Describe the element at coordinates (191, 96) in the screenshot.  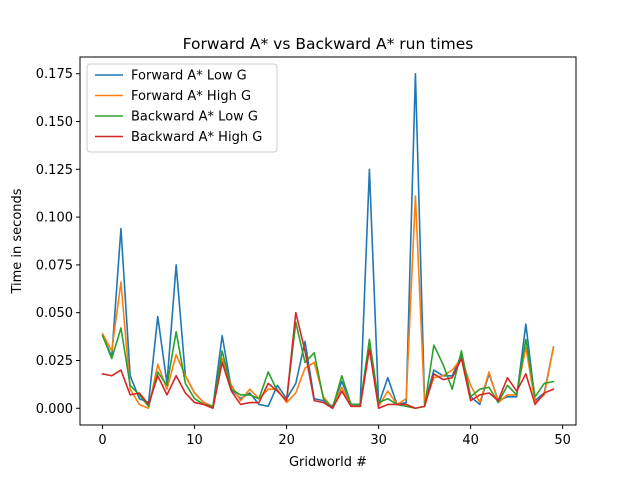
I see `legend-label-1: Forward A* High G` at that location.